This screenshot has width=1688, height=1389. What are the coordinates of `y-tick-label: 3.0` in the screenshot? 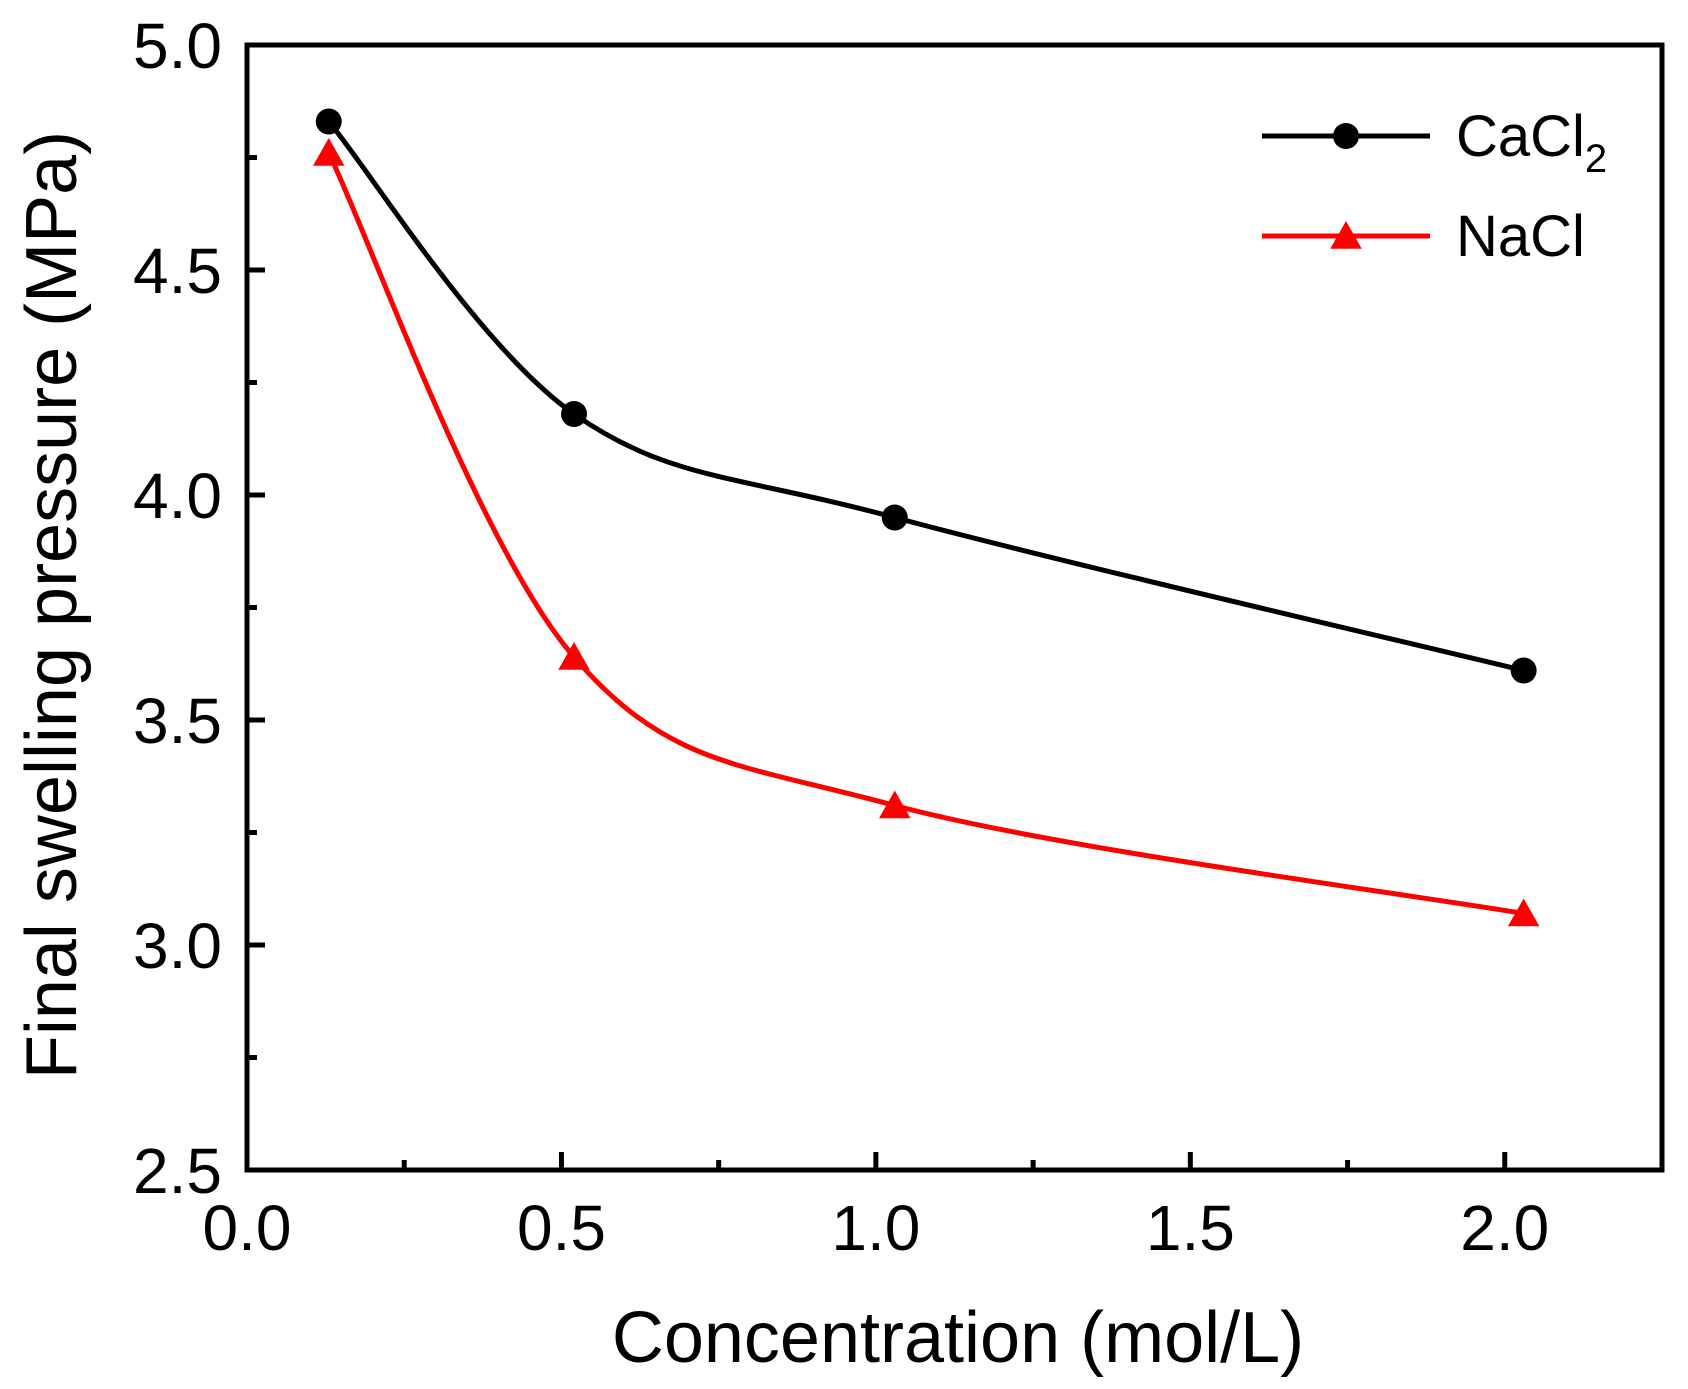 It's located at (177, 946).